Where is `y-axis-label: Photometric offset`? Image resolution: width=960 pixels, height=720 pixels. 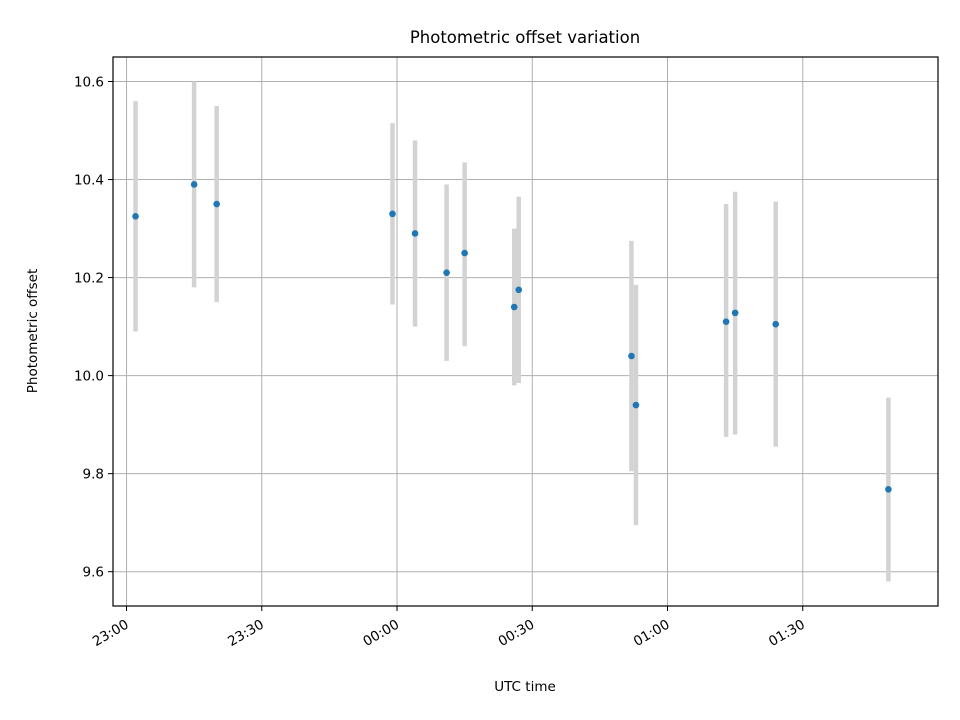 y-axis-label: Photometric offset is located at coordinates (33, 331).